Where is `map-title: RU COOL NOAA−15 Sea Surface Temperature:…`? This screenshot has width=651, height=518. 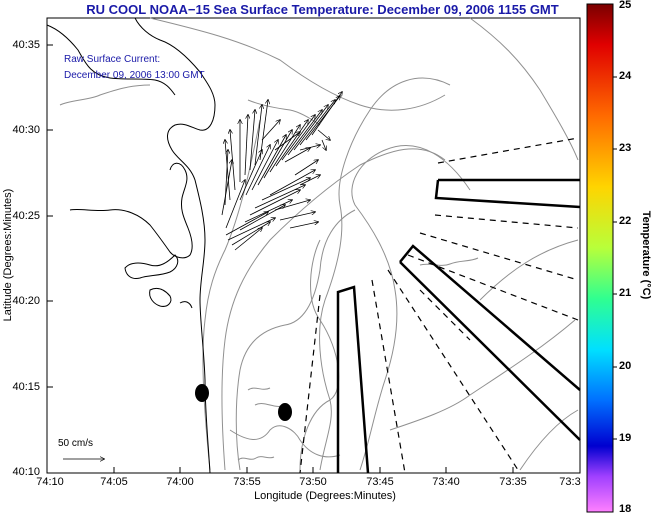
map-title: RU COOL NOAA−15 Sea Surface Temperature:… is located at coordinates (322, 9).